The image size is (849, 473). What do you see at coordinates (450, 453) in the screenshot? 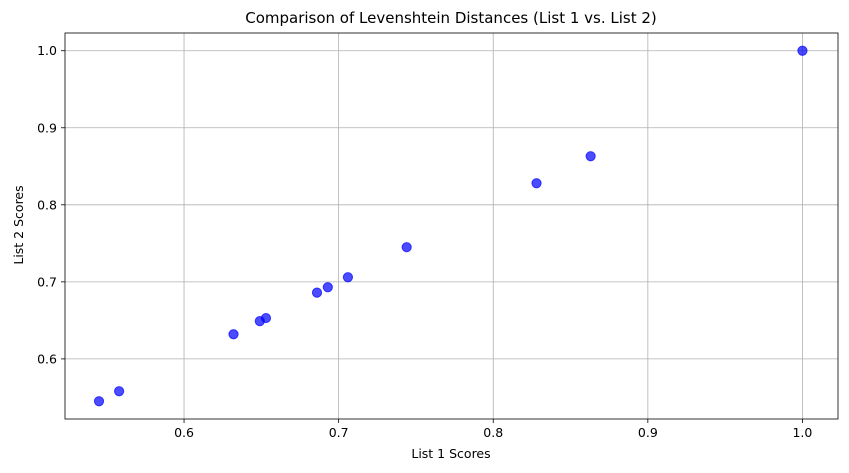
I see `x-axis-label: List 1 Scores` at bounding box center [450, 453].